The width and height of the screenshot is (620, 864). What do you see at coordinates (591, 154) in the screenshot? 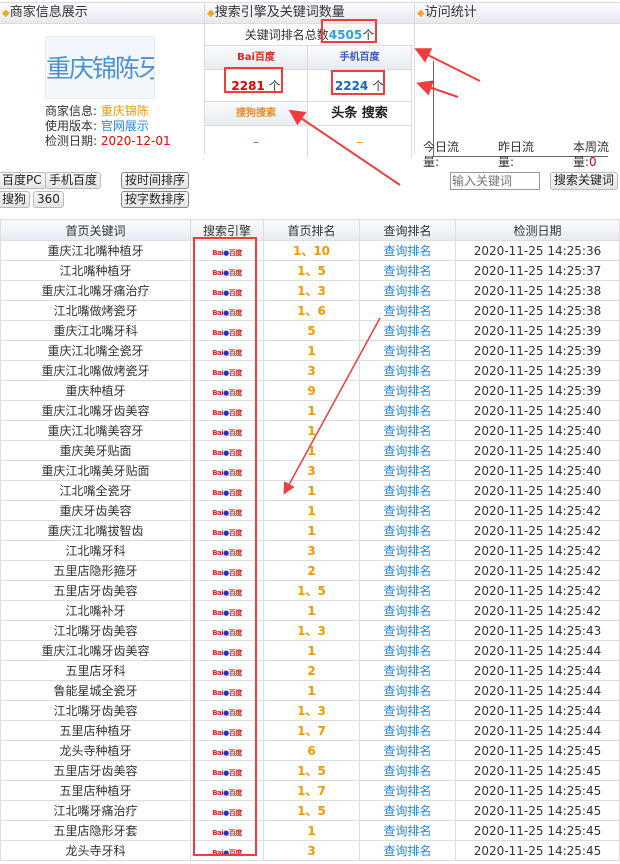
I see `week-visits: 本周流量:0` at bounding box center [591, 154].